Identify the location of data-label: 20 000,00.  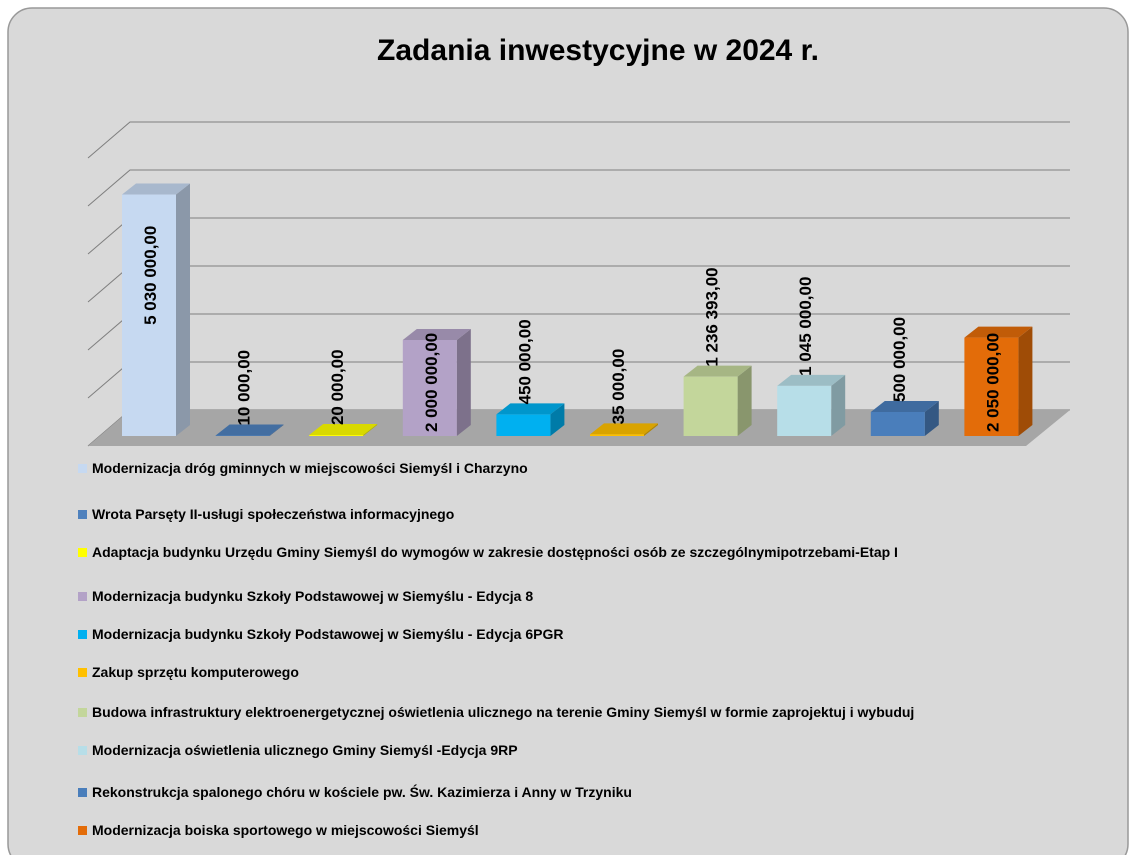
(337, 387).